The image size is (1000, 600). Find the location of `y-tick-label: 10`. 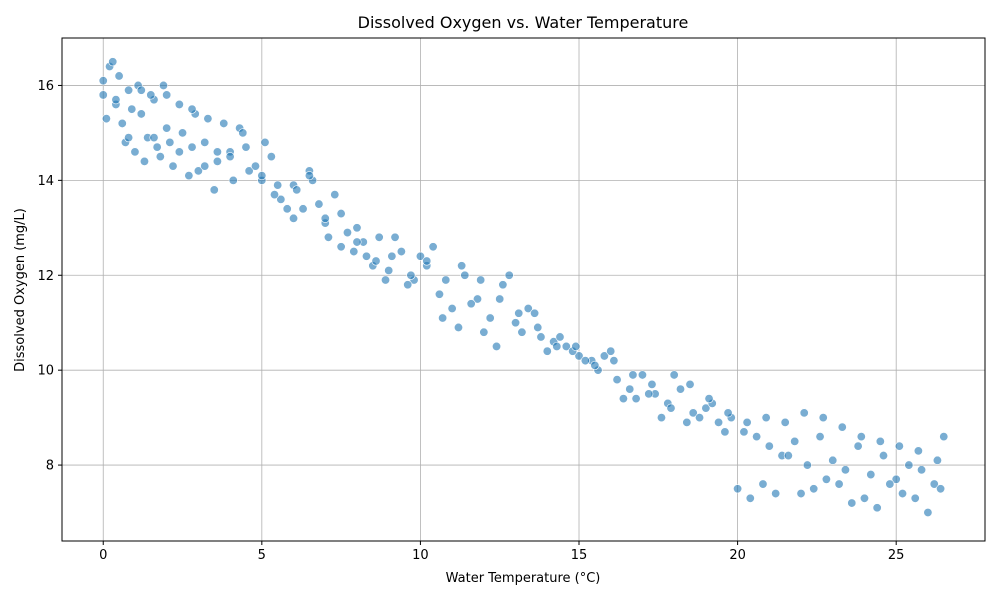

y-tick-label: 10 is located at coordinates (45, 371).